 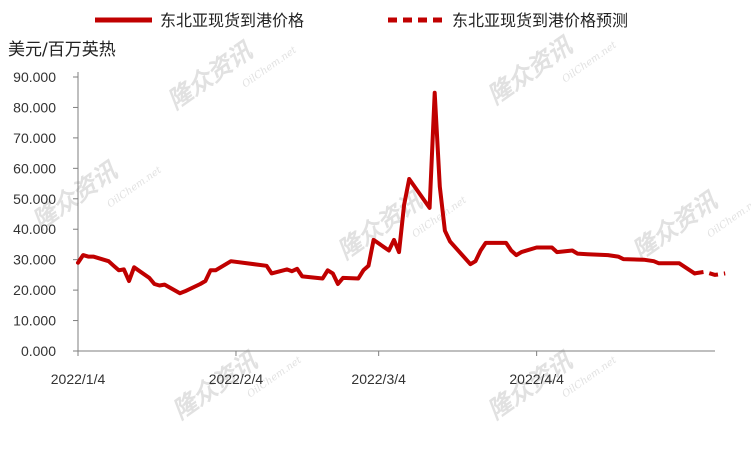 I want to click on y-tick-label: 80.000, so click(x=34, y=107).